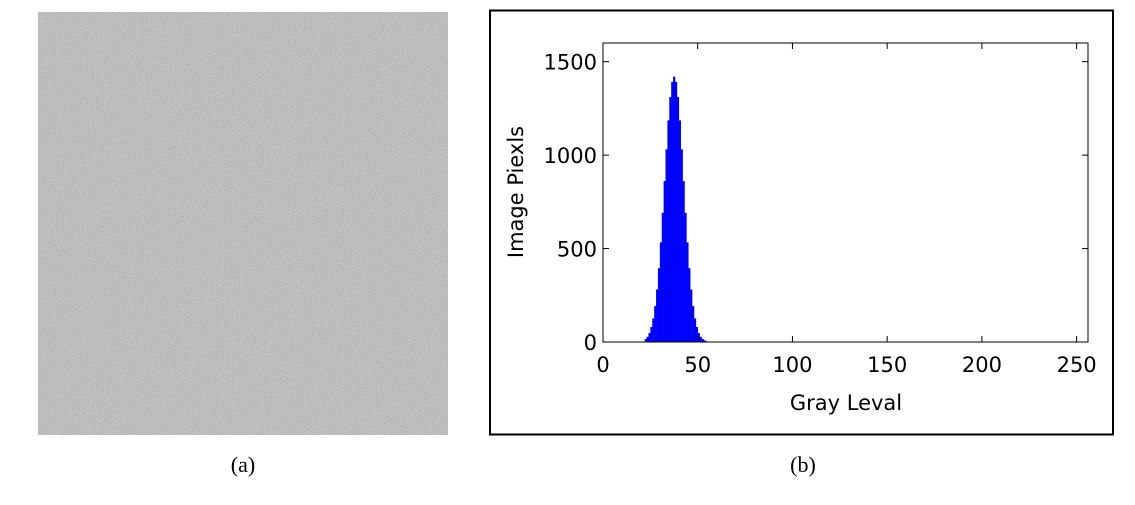 This screenshot has width=1135, height=505. I want to click on caption: (b), so click(803, 464).